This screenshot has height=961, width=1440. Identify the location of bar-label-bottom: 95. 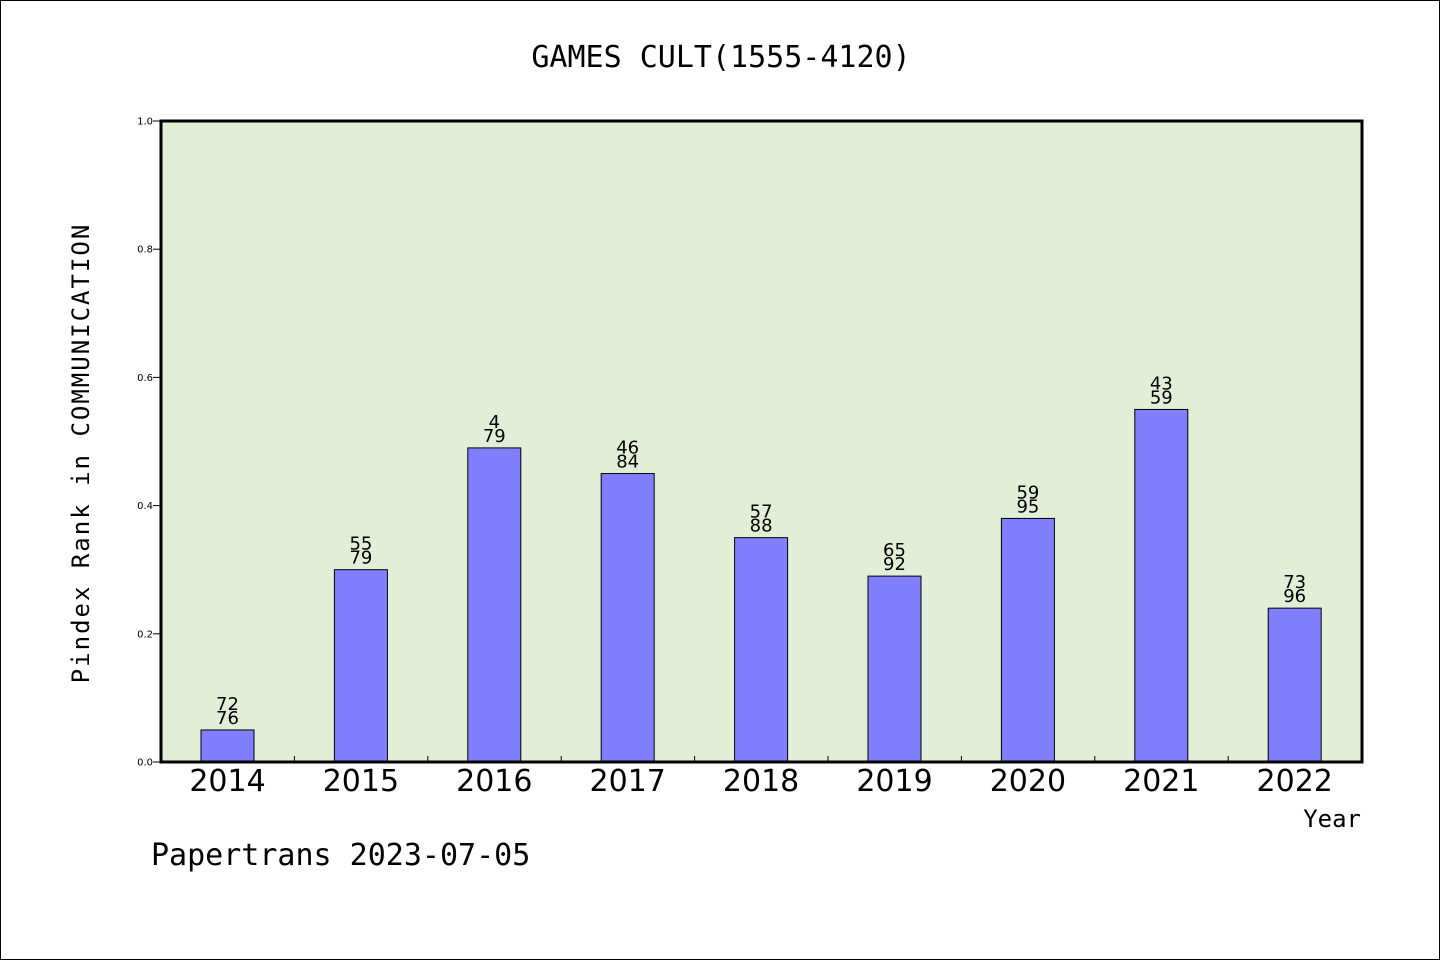
(1027, 506).